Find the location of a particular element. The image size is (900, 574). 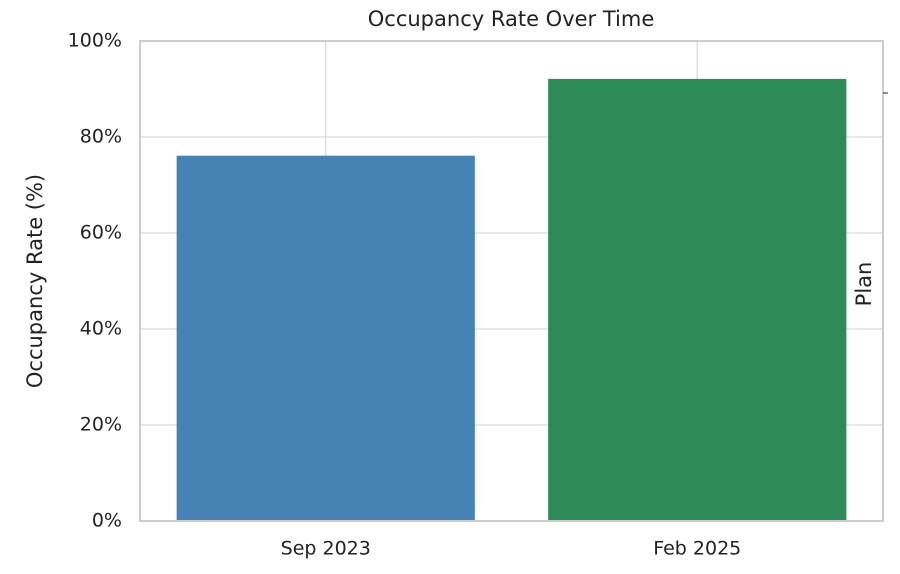

y-tick-label: 0% is located at coordinates (107, 521).